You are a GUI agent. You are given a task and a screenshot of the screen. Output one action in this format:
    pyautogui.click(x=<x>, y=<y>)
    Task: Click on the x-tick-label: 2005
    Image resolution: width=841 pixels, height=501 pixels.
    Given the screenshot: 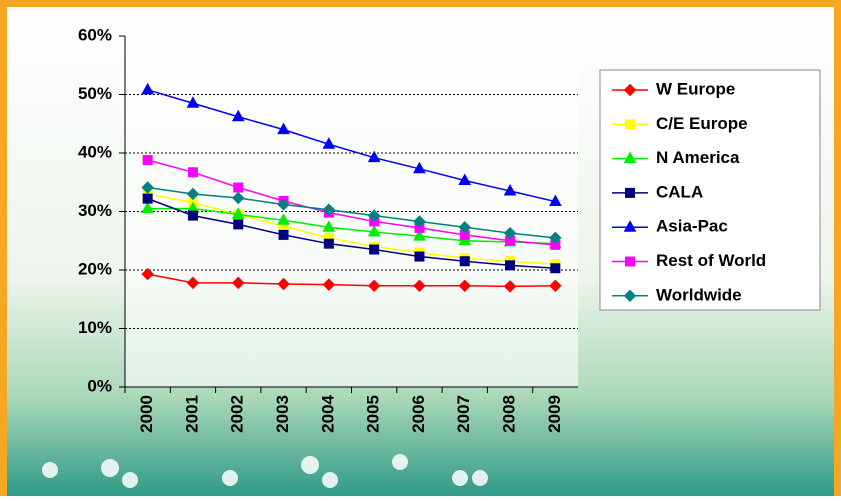 What is the action you would take?
    pyautogui.click(x=373, y=414)
    